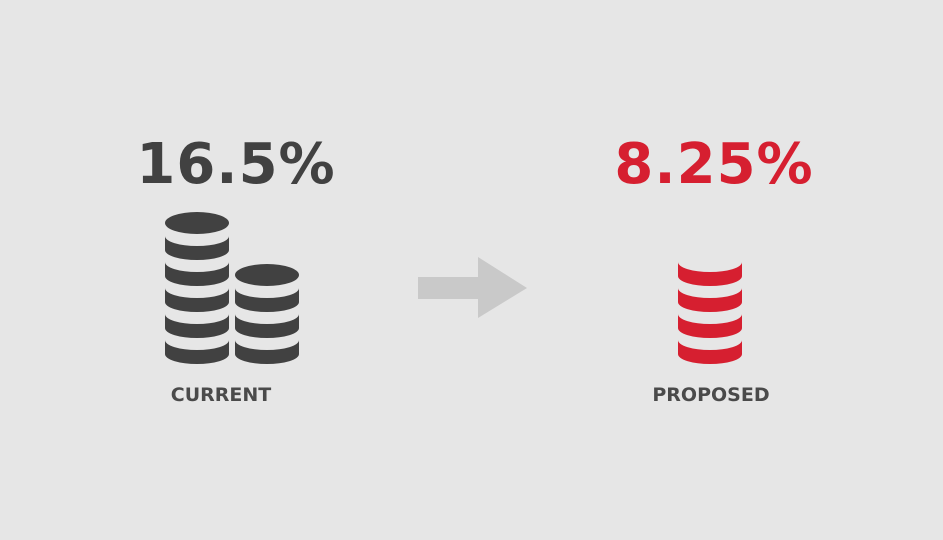  I want to click on arrow-right-icon, so click(472, 287).